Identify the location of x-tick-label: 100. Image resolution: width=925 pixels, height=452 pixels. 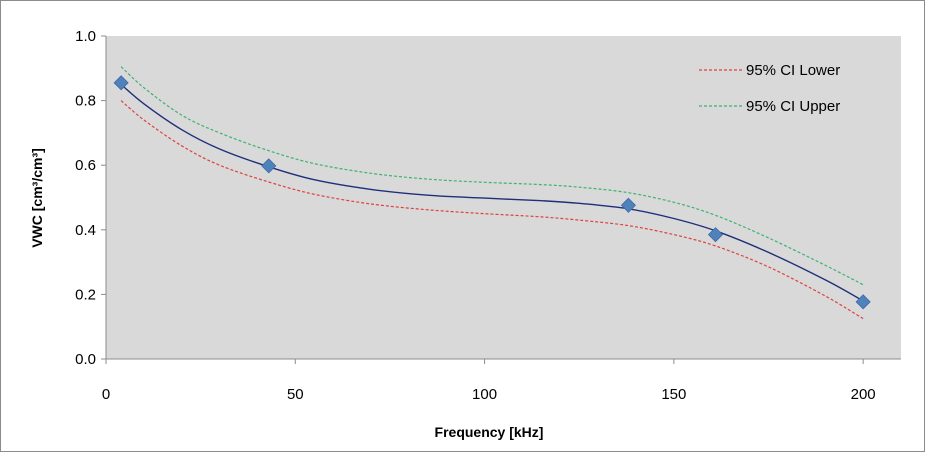
(484, 394).